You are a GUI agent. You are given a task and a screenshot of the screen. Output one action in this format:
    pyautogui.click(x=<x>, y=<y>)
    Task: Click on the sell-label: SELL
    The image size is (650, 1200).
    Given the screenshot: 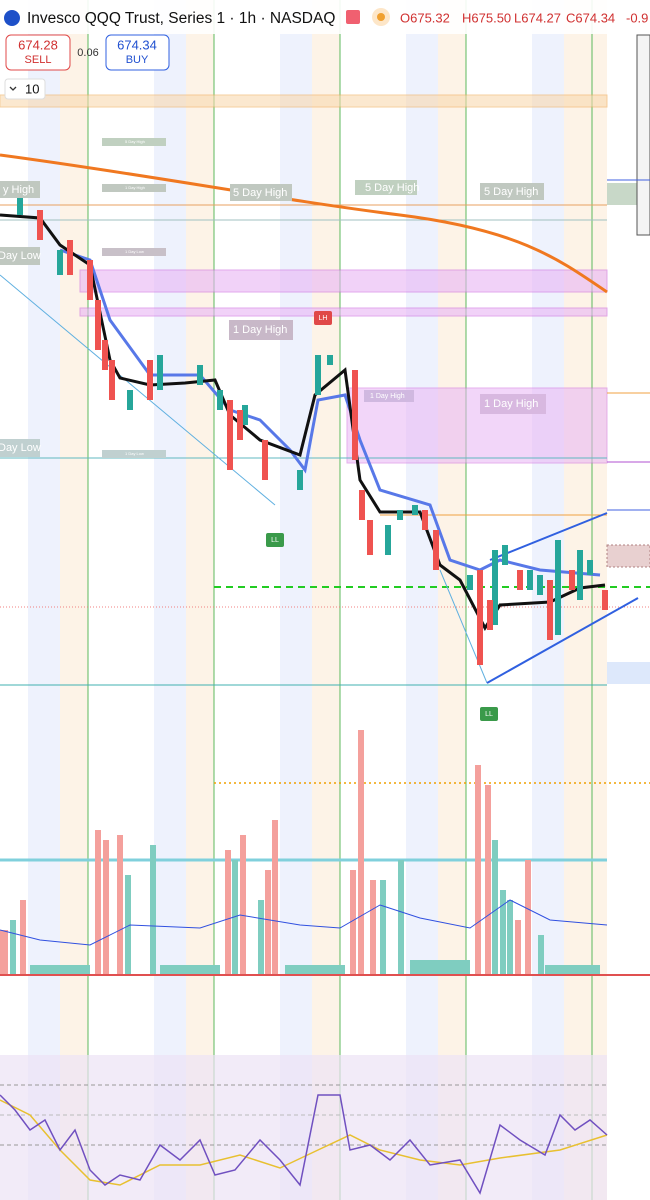 What is the action you would take?
    pyautogui.click(x=38, y=60)
    